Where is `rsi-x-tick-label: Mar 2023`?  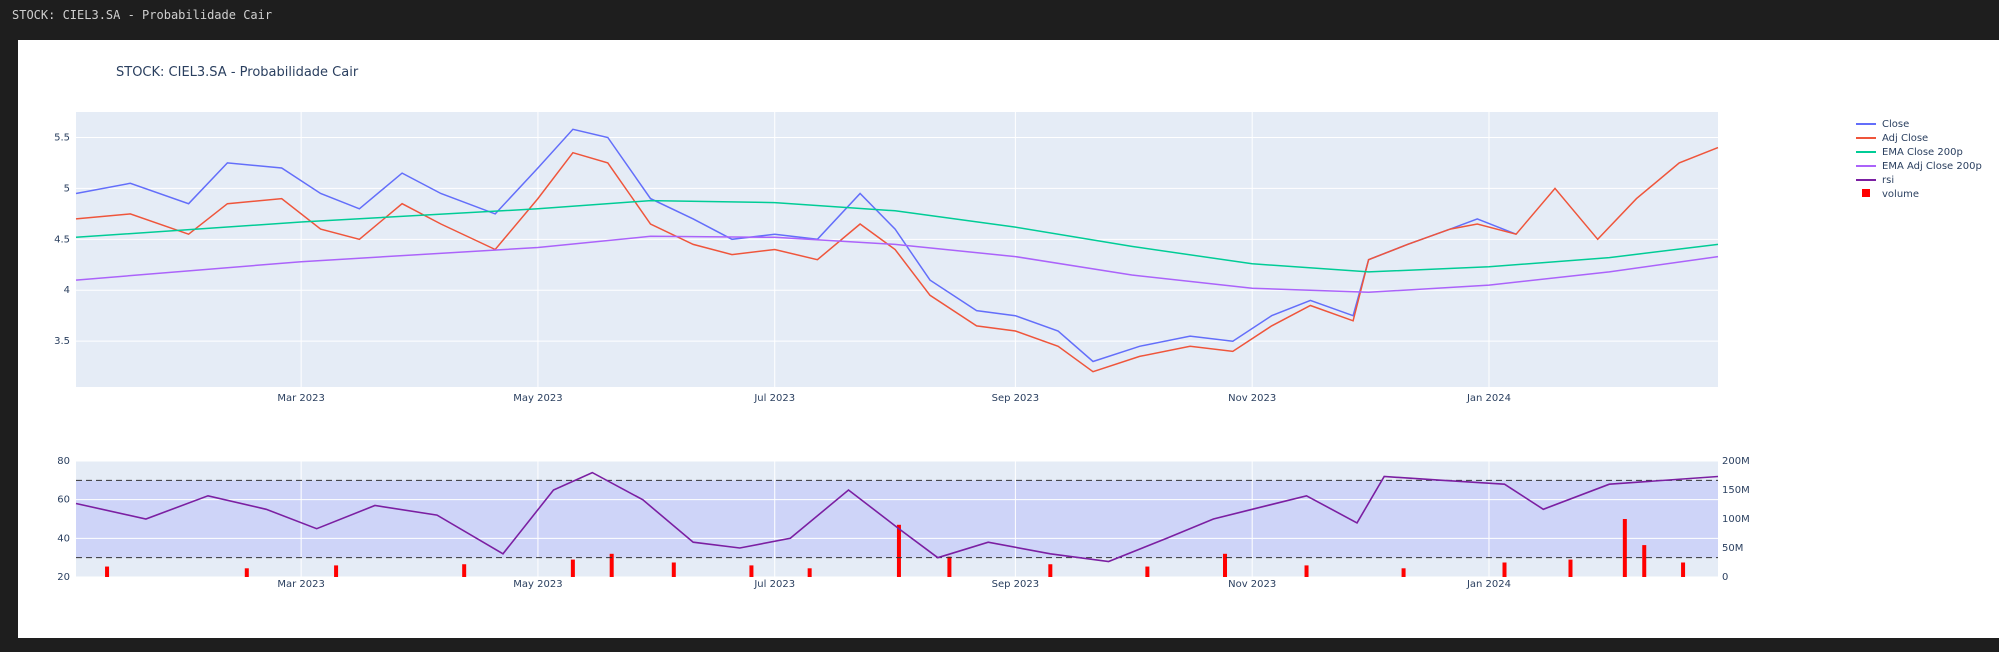 rsi-x-tick-label: Mar 2023 is located at coordinates (301, 584).